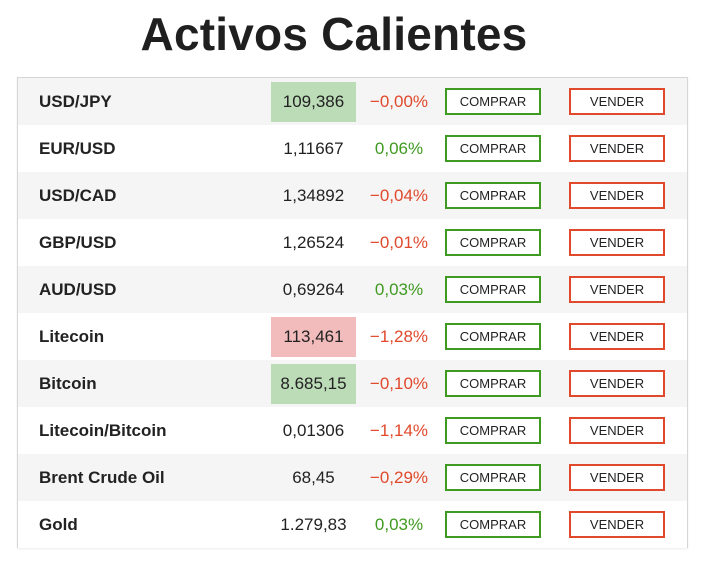 This screenshot has width=708, height=566. I want to click on asset-price: 8.685,15, so click(313, 384).